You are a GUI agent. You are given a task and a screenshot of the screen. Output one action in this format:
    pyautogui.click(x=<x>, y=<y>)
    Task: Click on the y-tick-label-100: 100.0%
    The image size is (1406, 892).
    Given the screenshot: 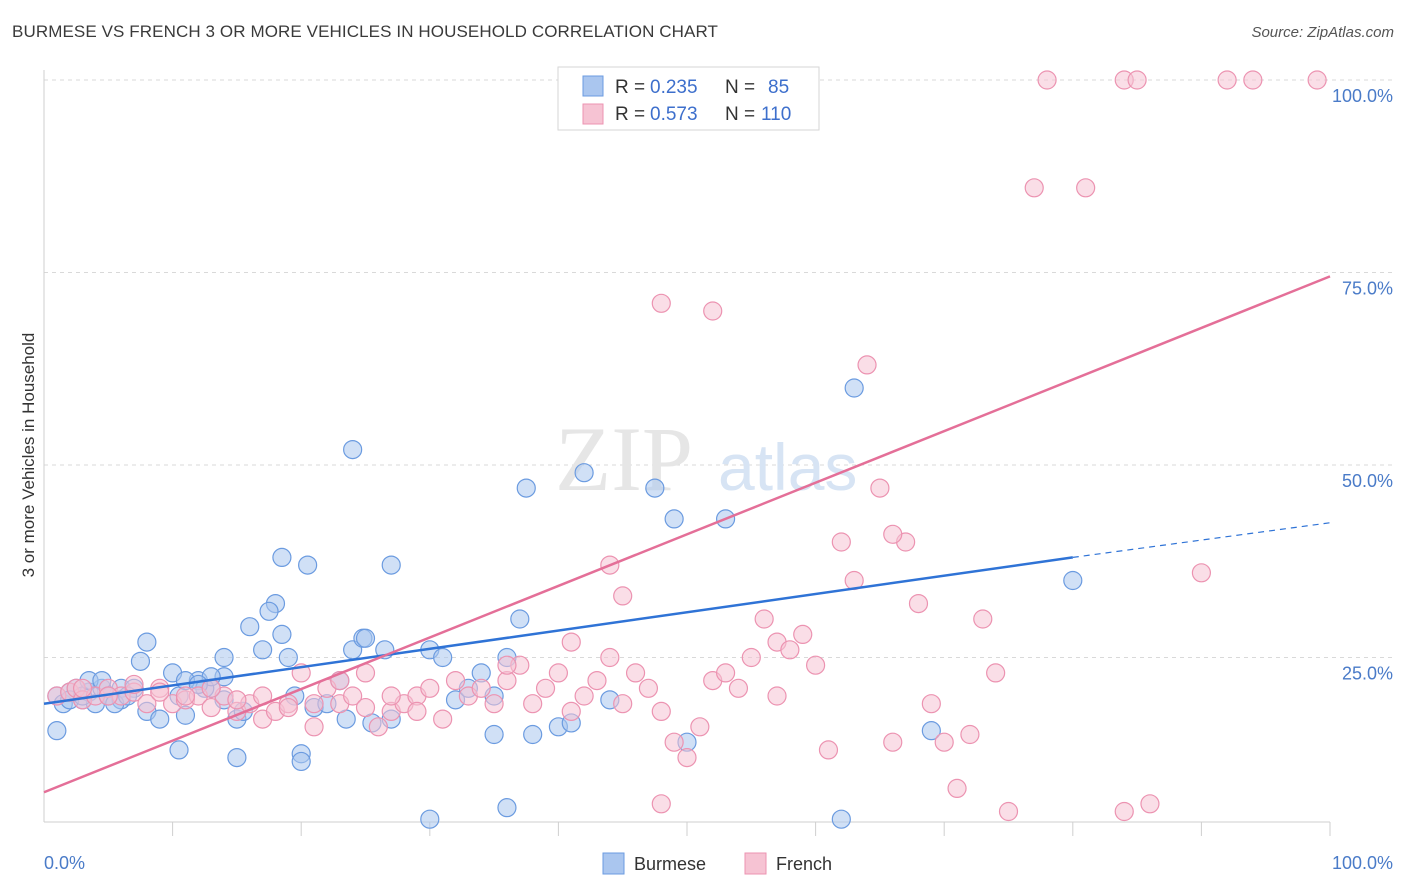 What is the action you would take?
    pyautogui.click(x=1362, y=96)
    